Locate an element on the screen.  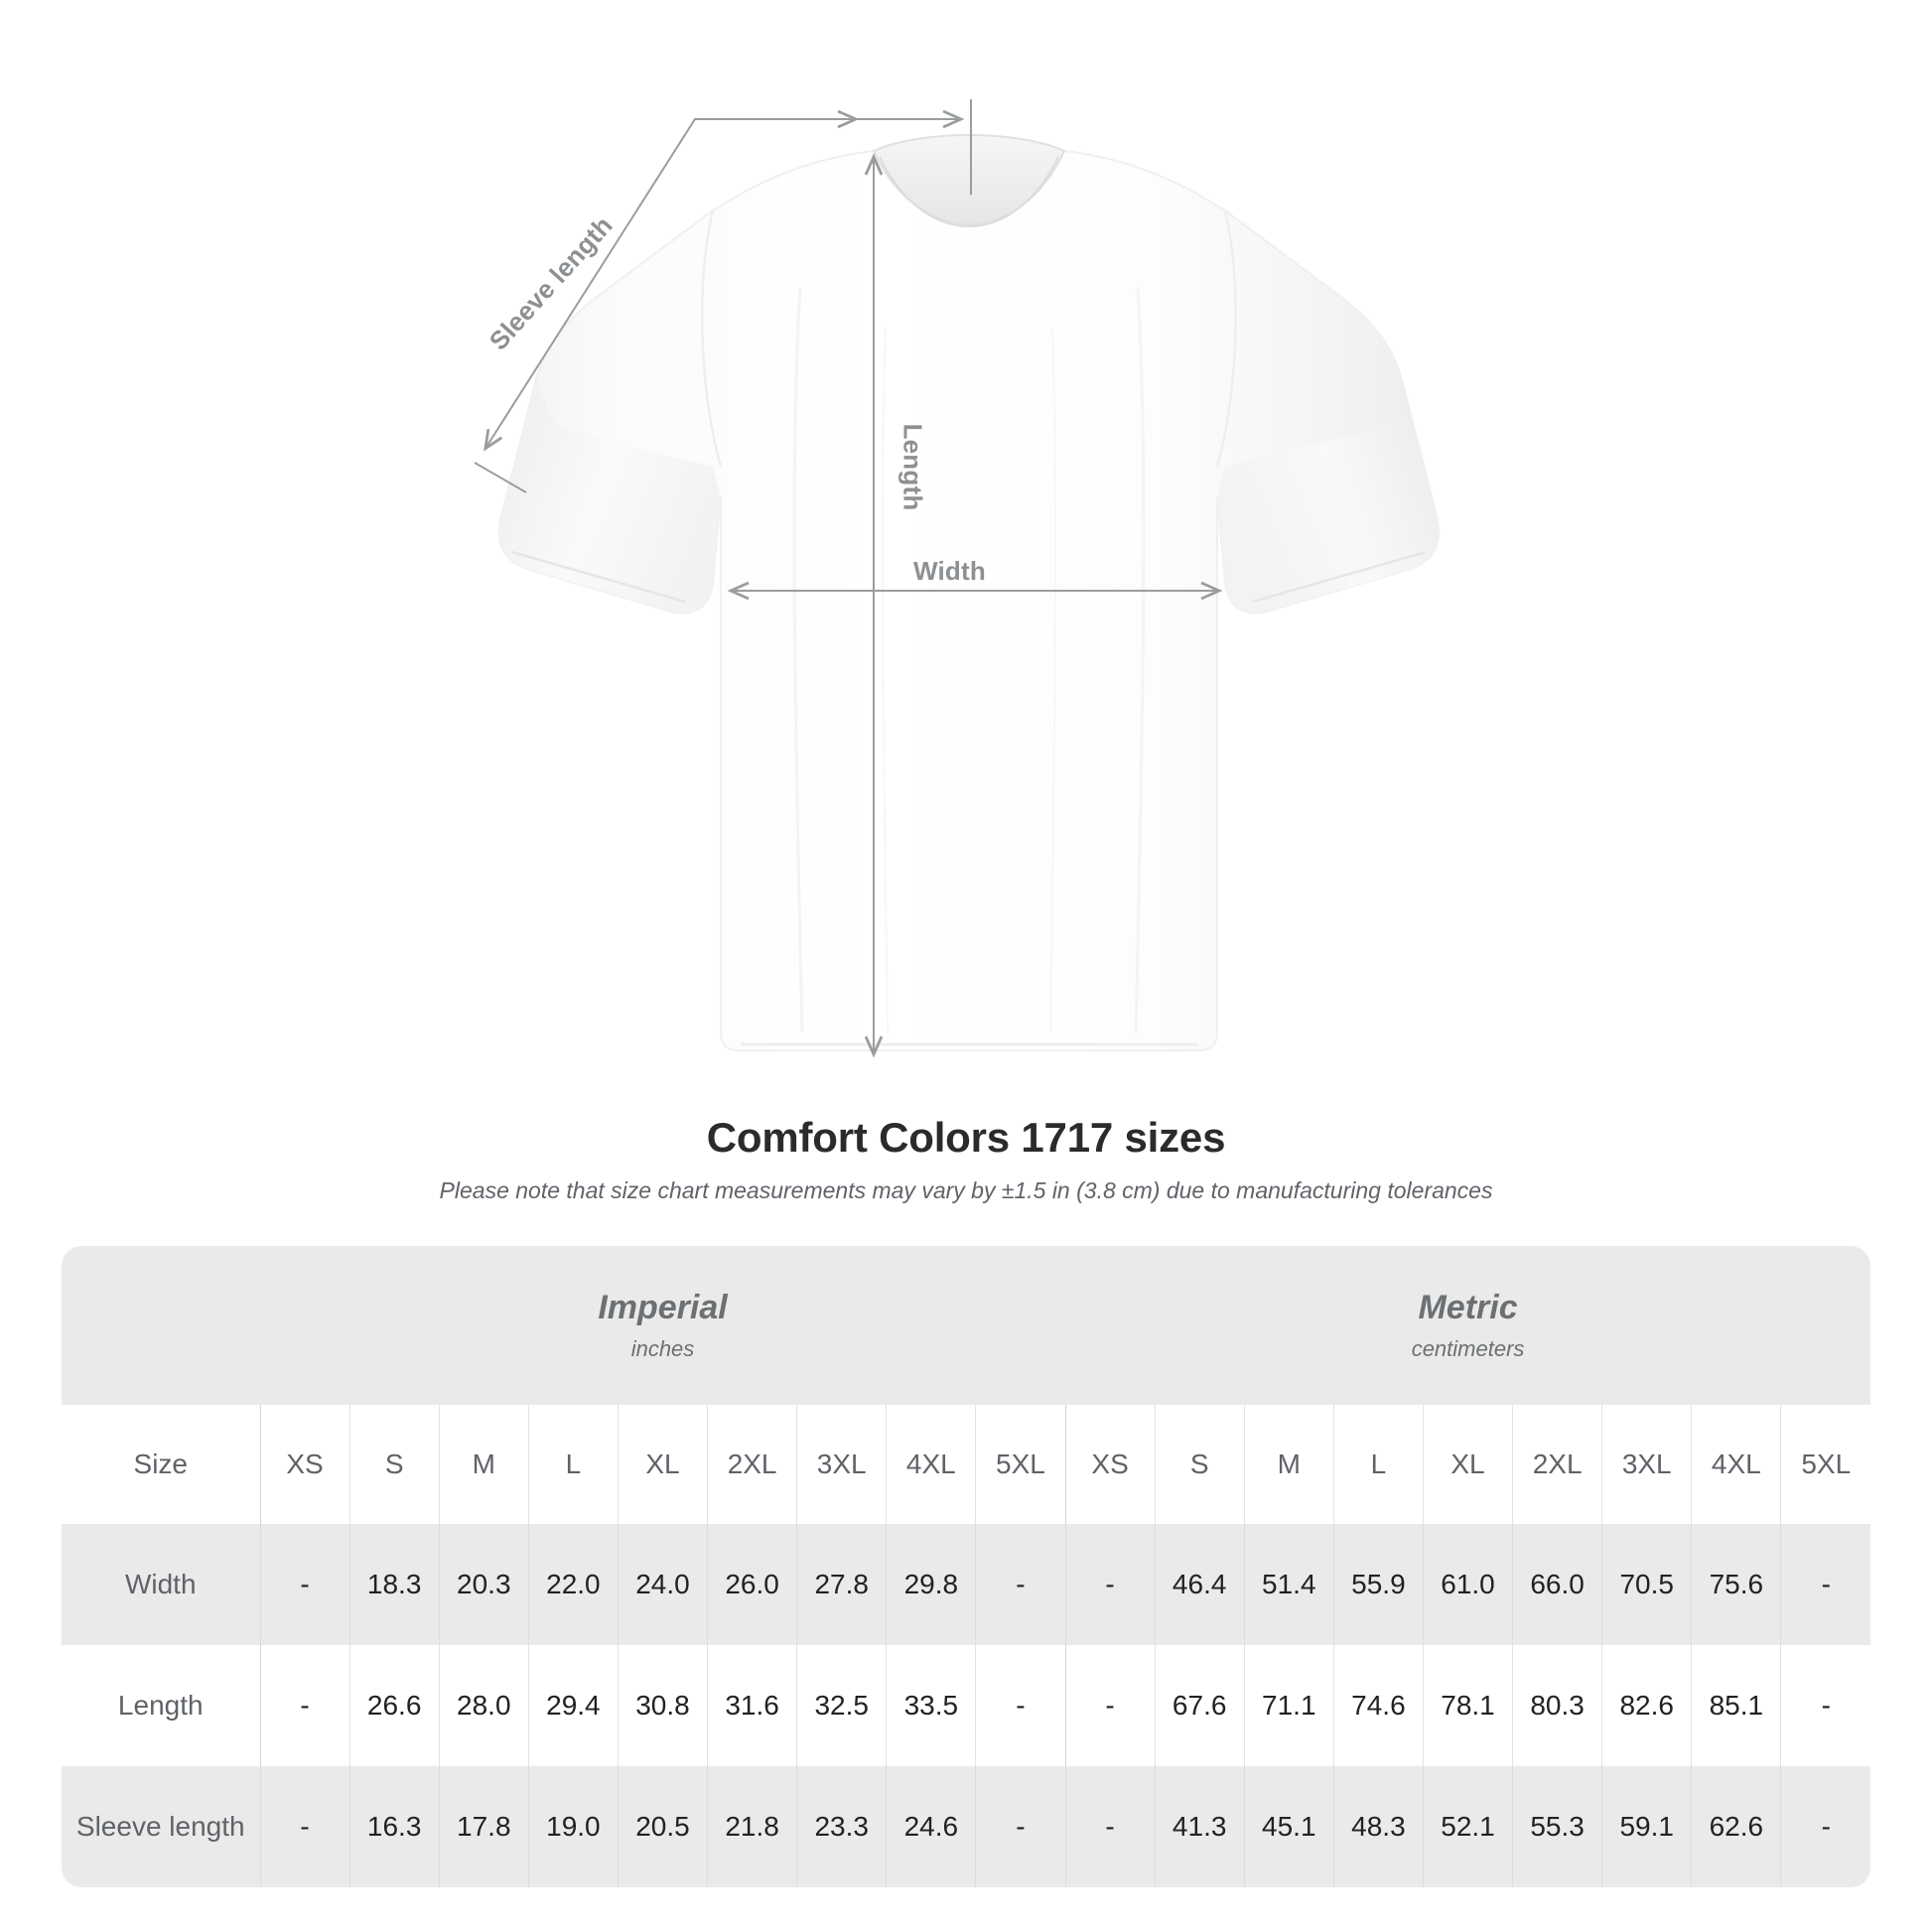
size-header-imperial-xl: XL is located at coordinates (662, 1464).